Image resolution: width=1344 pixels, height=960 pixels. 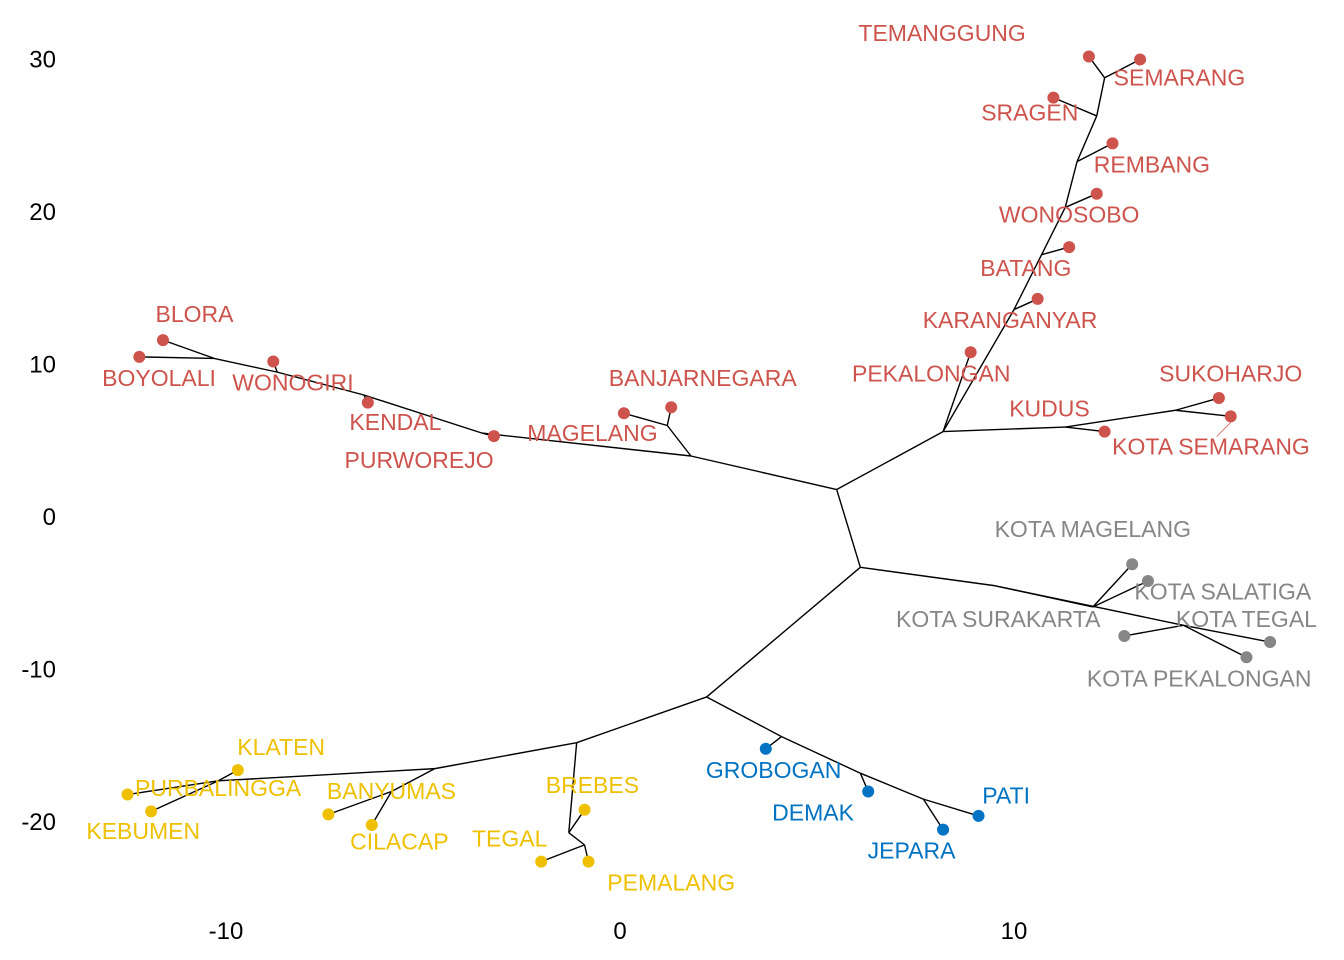 What do you see at coordinates (541, 861) in the screenshot?
I see `tip-point-tegal` at bounding box center [541, 861].